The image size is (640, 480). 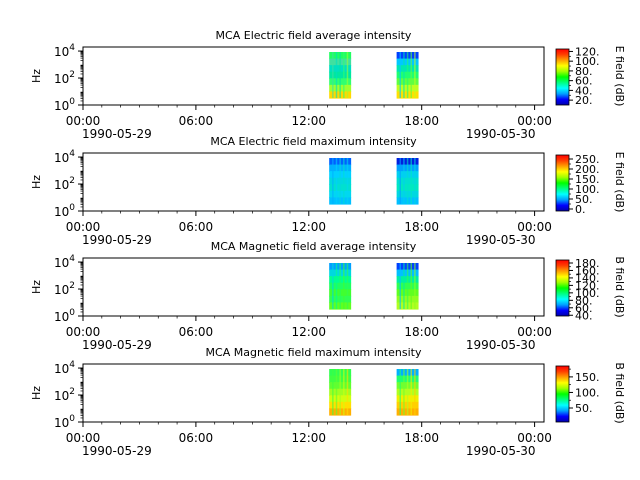 What do you see at coordinates (587, 169) in the screenshot?
I see `colorbar-tick-label: 200.` at bounding box center [587, 169].